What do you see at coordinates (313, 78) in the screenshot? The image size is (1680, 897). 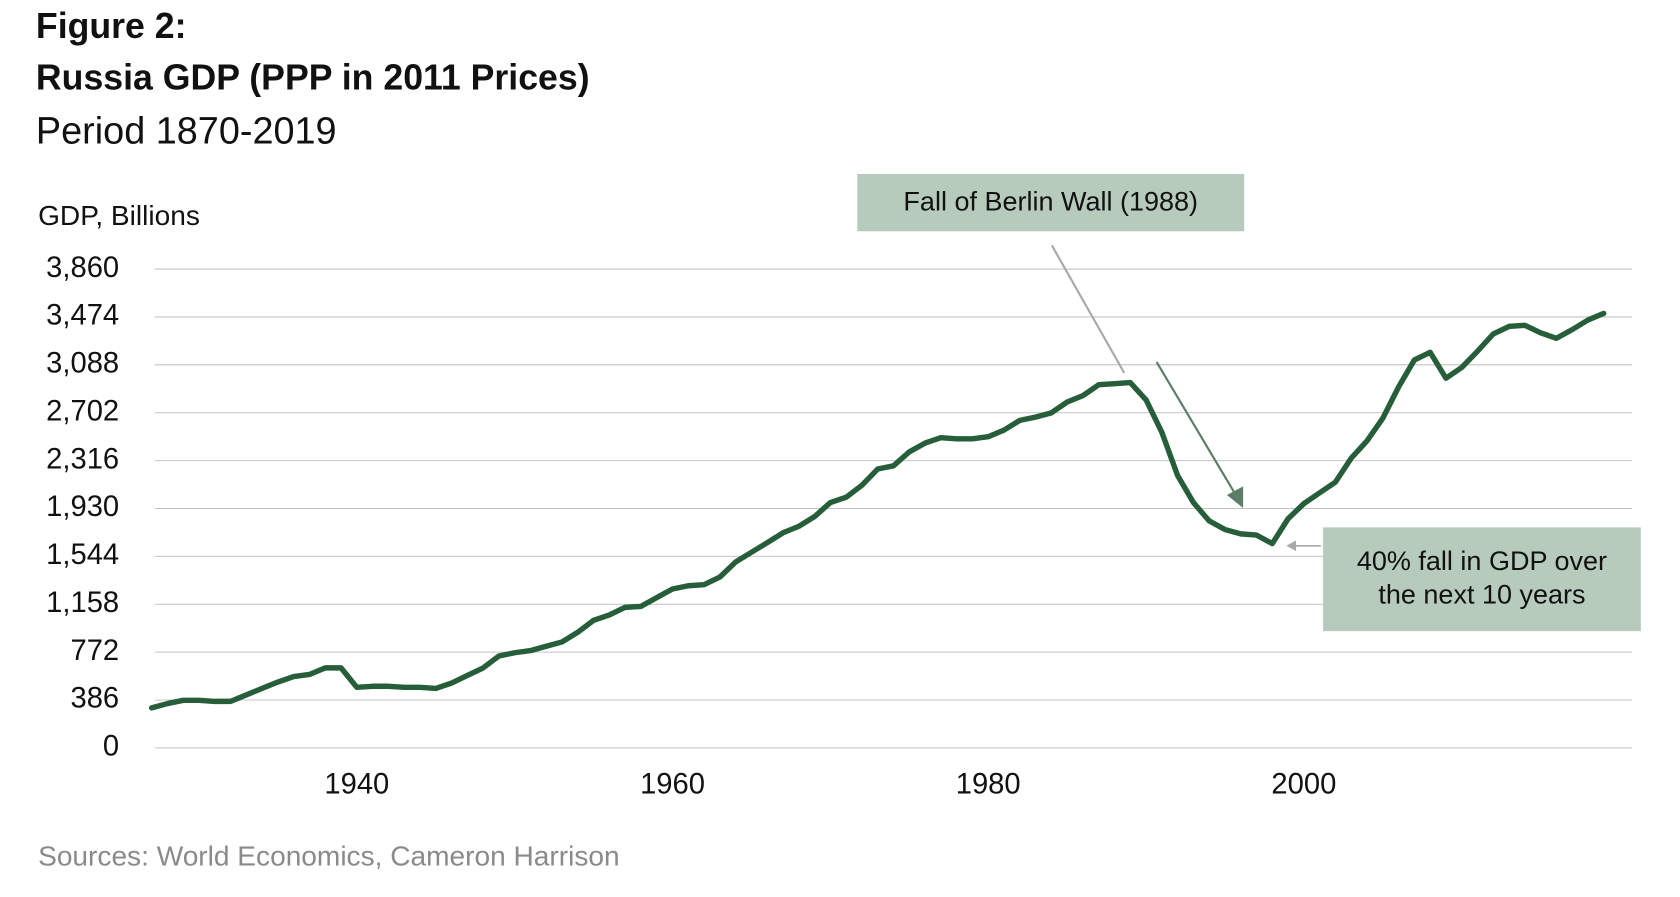 I see `chart-subtitle-bold: Russia GDP (PPP in 2011 Prices)` at bounding box center [313, 78].